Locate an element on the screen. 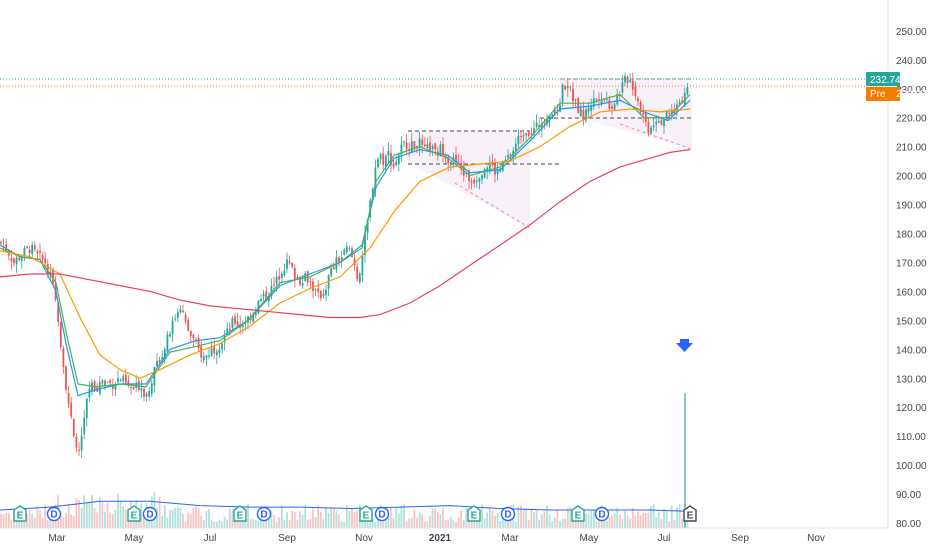 This screenshot has width=932, height=550. x-axis: Mar May Jul Sep Nov 2021 Mar May Jul Sep Nov is located at coordinates (444, 535).